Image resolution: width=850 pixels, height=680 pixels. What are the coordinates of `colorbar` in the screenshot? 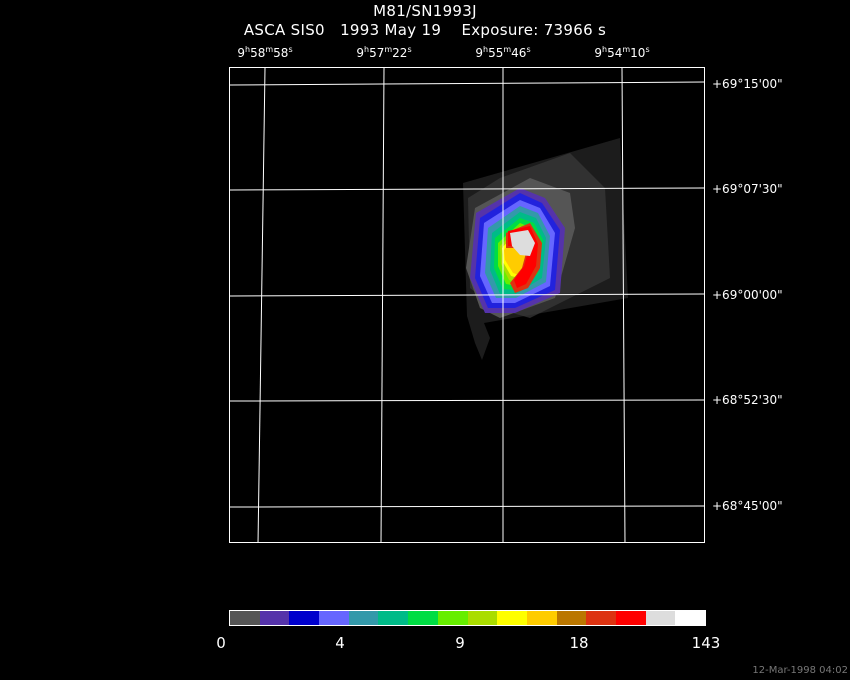 It's located at (467, 618).